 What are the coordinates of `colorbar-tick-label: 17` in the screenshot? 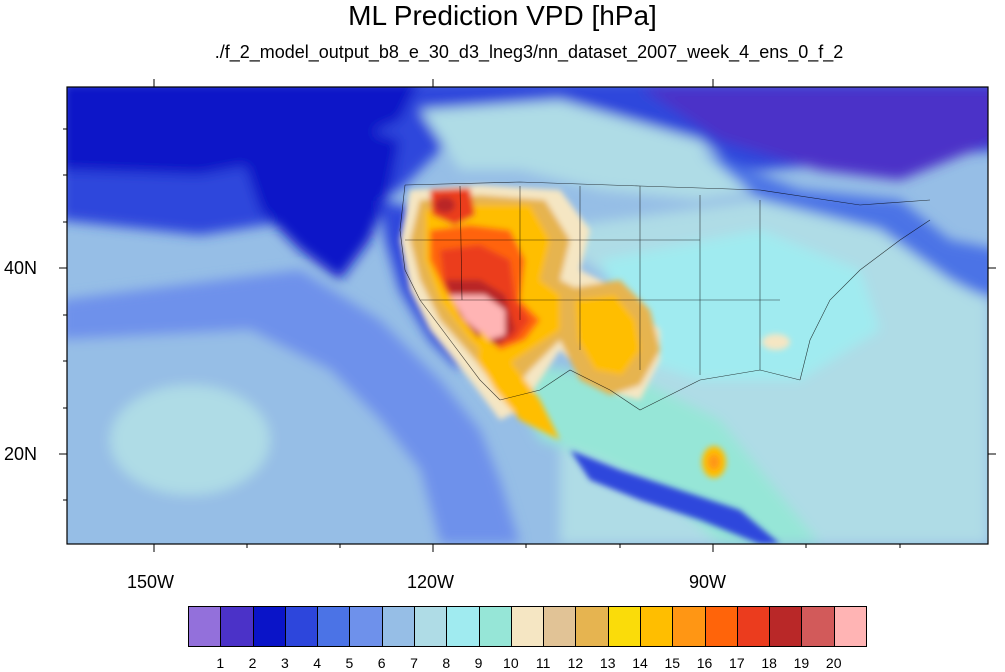 It's located at (737, 663).